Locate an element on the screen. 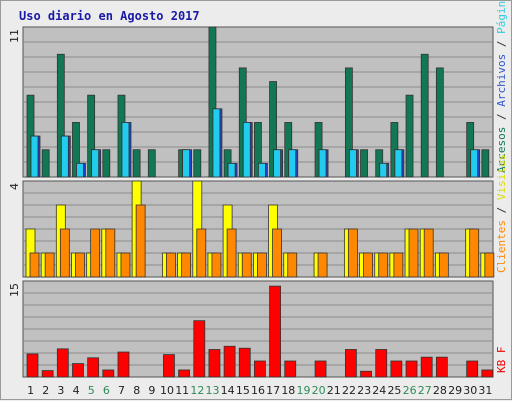 Image resolution: width=512 pixels, height=401 pixels. x-tick-label: 26 is located at coordinates (410, 390).